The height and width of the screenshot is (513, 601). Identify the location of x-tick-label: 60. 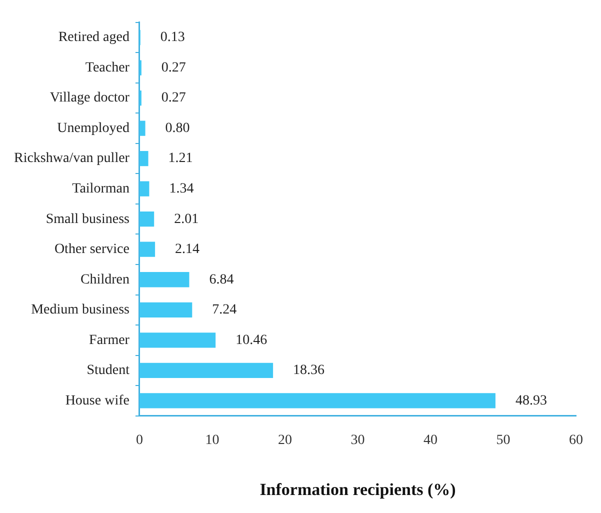
(576, 440).